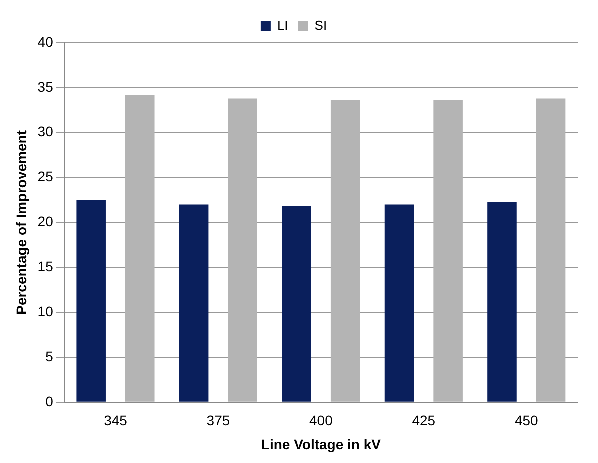 The height and width of the screenshot is (463, 598). Describe the element at coordinates (21, 222) in the screenshot. I see `y-axis-title: Percentage of Improvement` at that location.